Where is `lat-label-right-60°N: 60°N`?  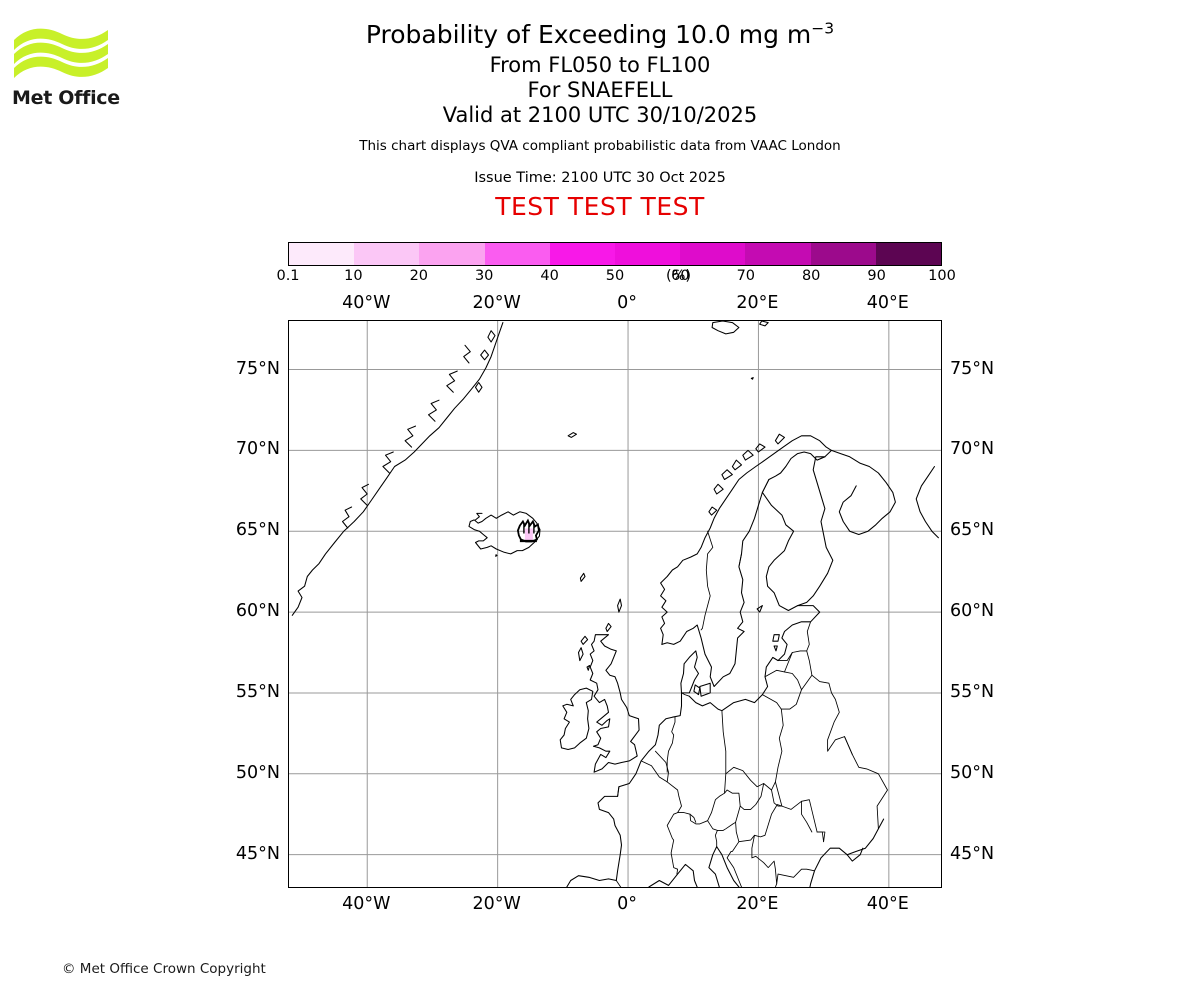
lat-label-right-60°N: 60°N is located at coordinates (972, 611).